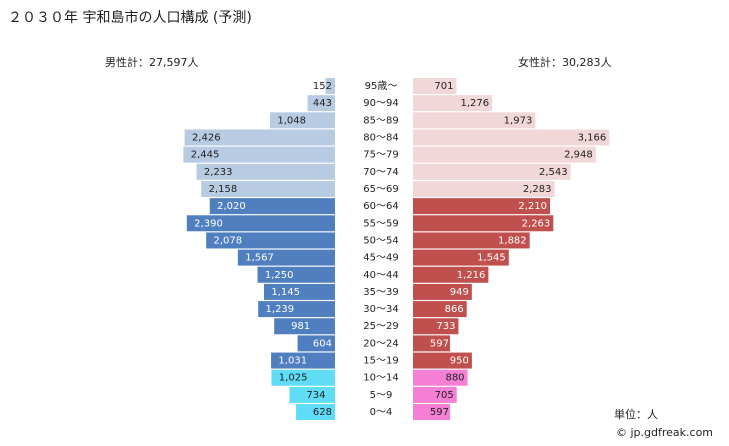 The height and width of the screenshot is (446, 729). Describe the element at coordinates (380, 223) in the screenshot. I see `age-label: 55～59` at that location.